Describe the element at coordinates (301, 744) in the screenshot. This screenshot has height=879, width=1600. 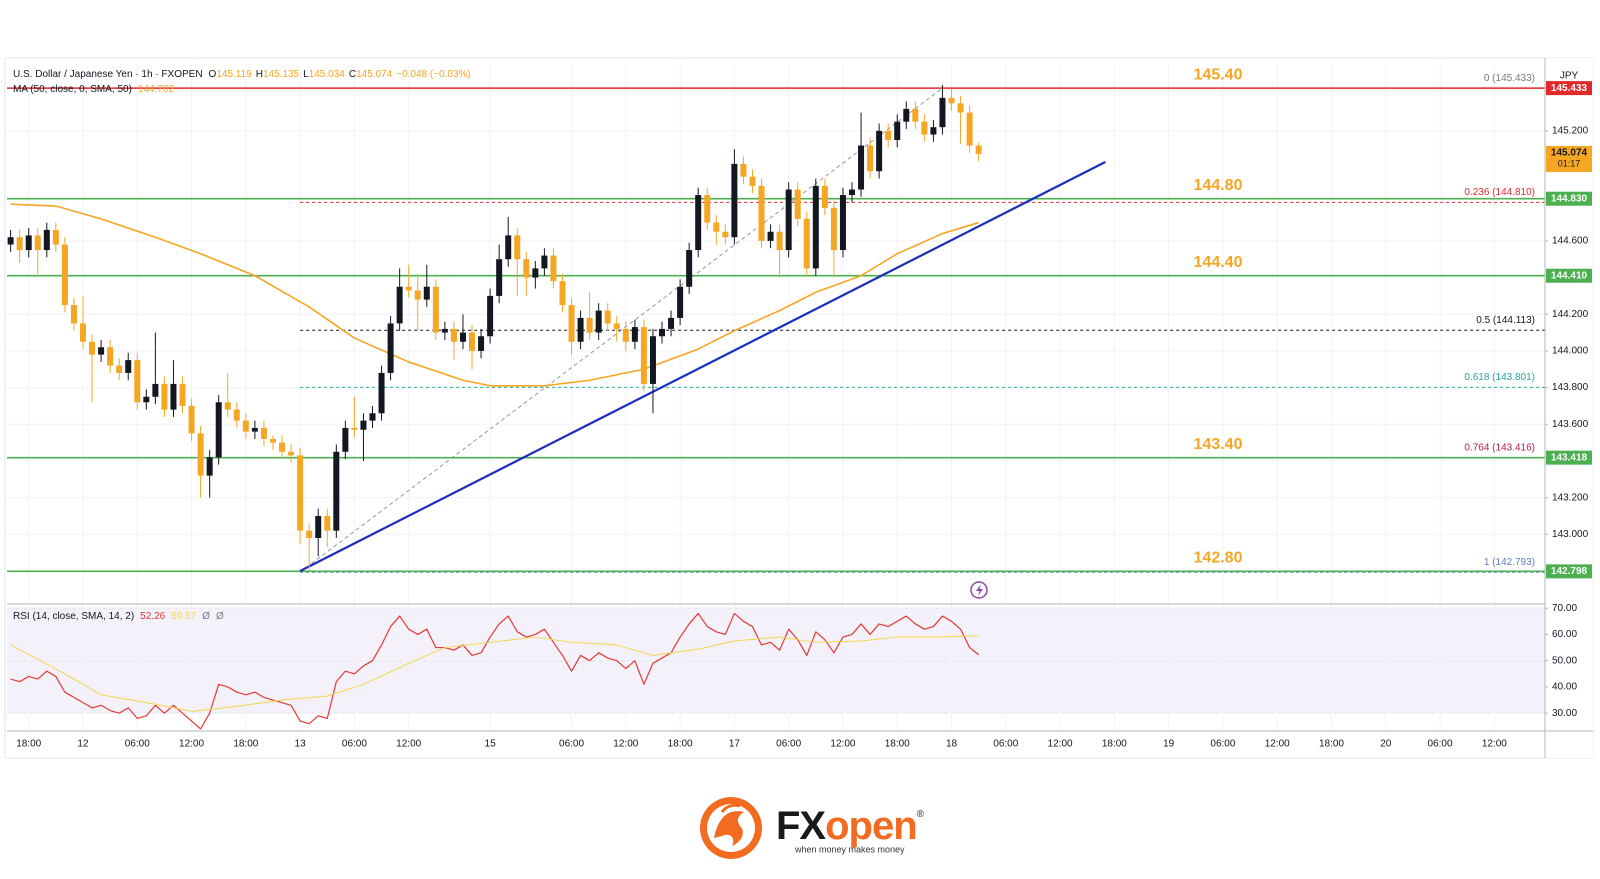
I see `x-tick-label: 13` at that location.